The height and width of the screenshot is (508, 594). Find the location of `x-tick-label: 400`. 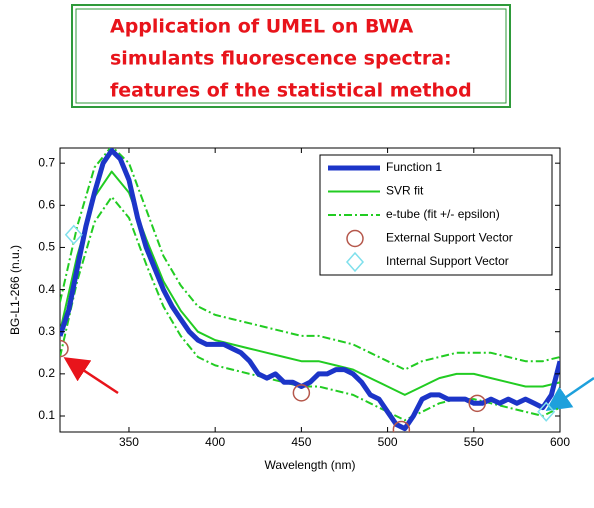

x-tick-label: 400 is located at coordinates (215, 442).